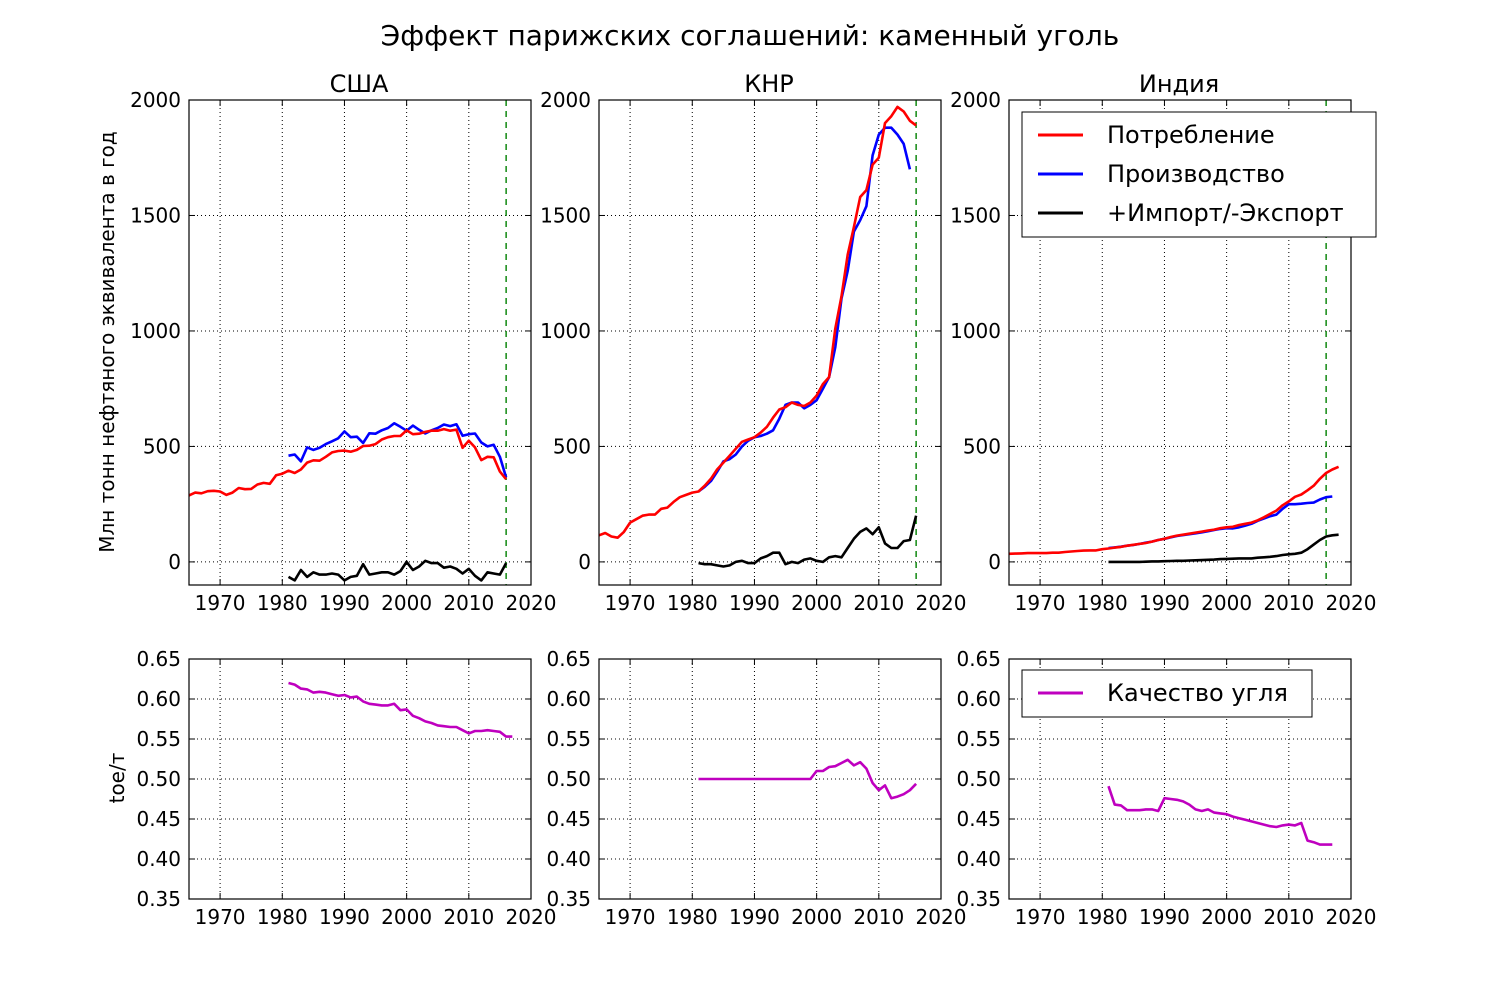  What do you see at coordinates (220, 917) in the screenshot?
I see `usa-bottom-tick-label-x: 1970` at bounding box center [220, 917].